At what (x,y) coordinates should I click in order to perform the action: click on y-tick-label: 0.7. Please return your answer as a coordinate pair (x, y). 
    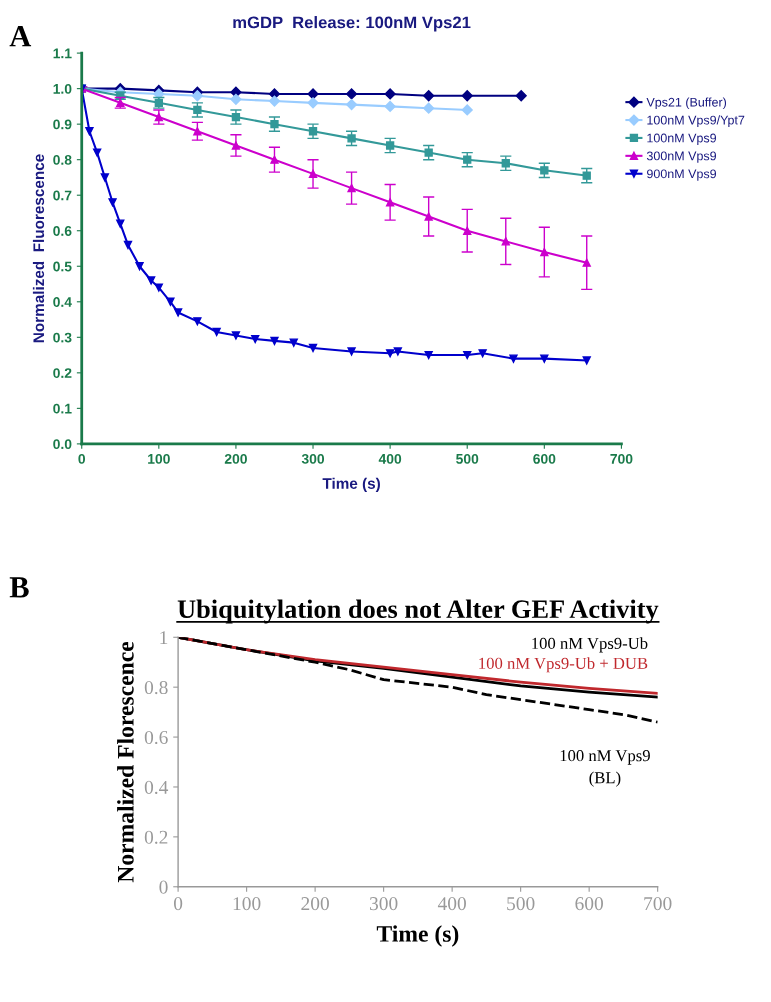
    Looking at the image, I should click on (62, 195).